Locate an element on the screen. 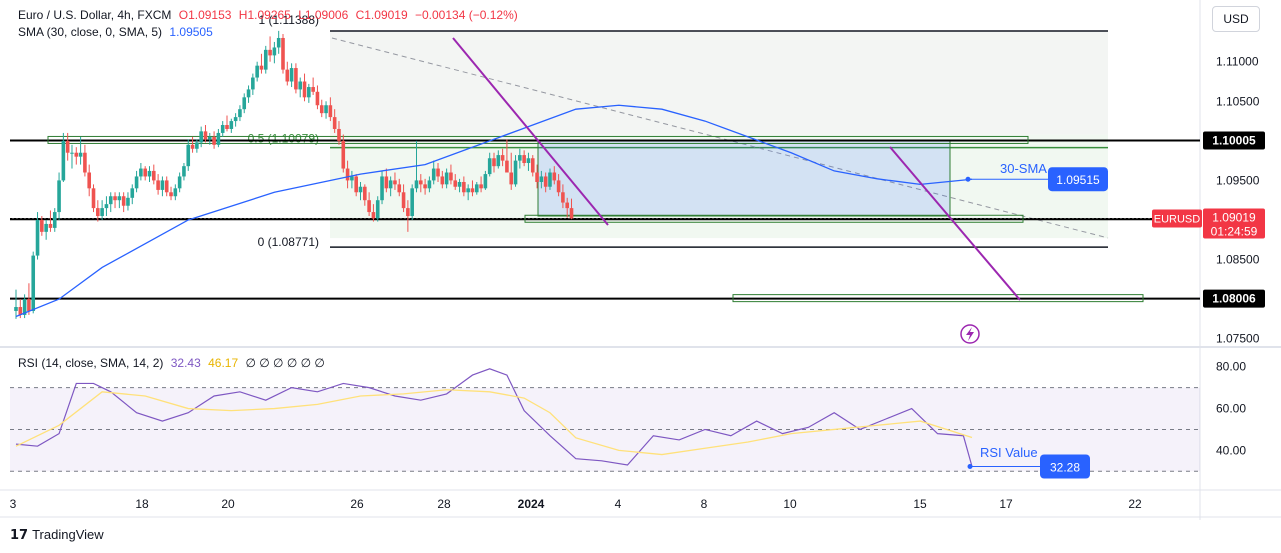 This screenshot has height=553, width=1281. fib-level-label: 1 (1.11388) is located at coordinates (289, 20).